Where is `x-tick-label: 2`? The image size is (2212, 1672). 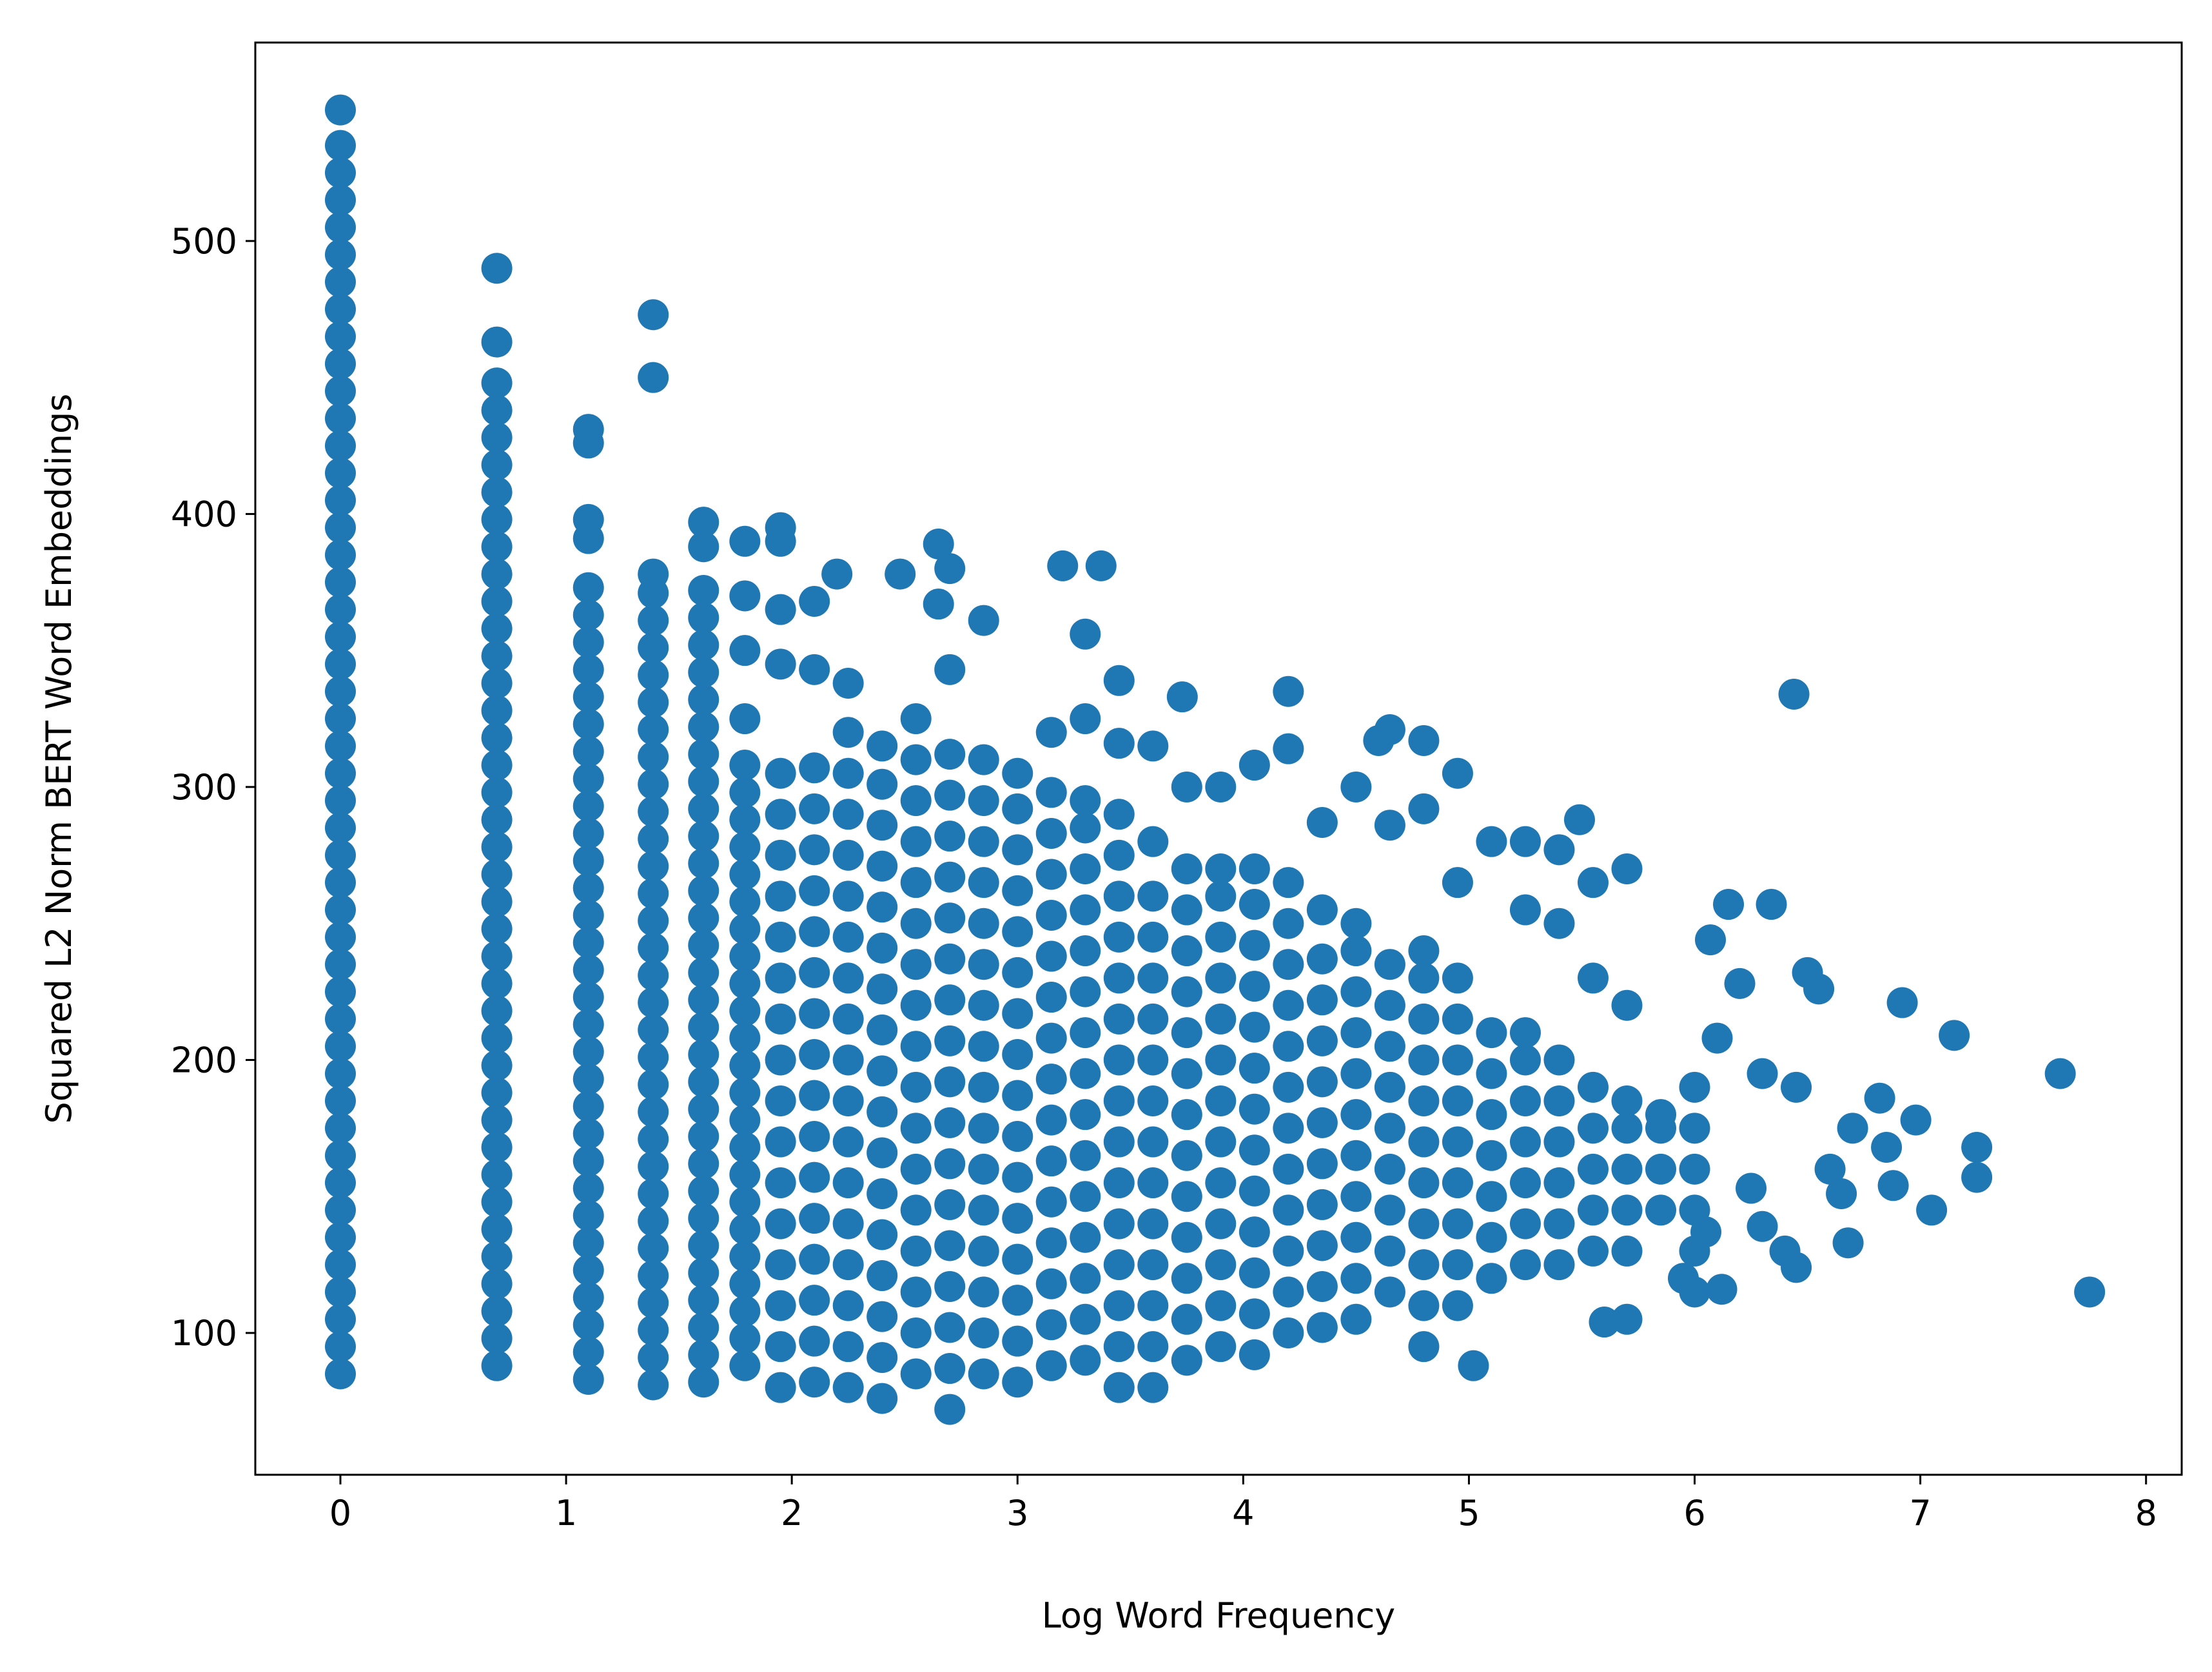 x-tick-label: 2 is located at coordinates (792, 1513).